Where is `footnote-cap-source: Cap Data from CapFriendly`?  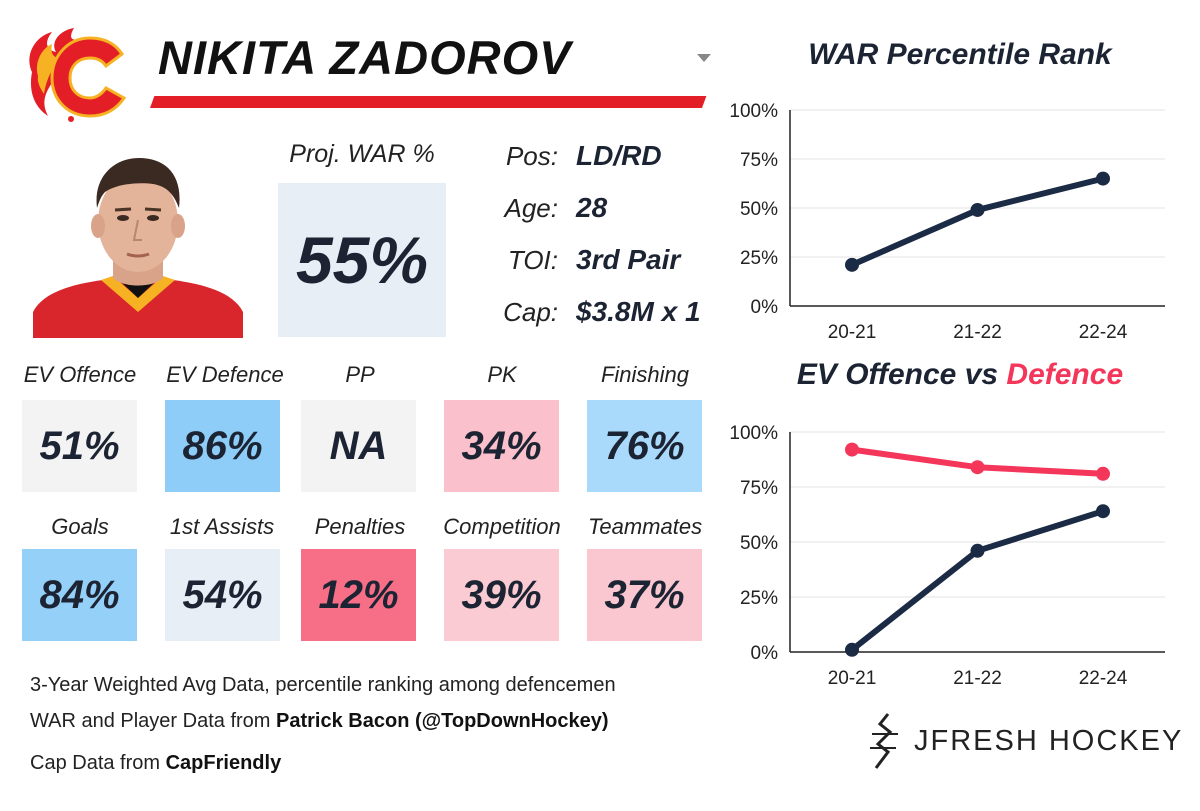
footnote-cap-source: Cap Data from CapFriendly is located at coordinates (155, 763).